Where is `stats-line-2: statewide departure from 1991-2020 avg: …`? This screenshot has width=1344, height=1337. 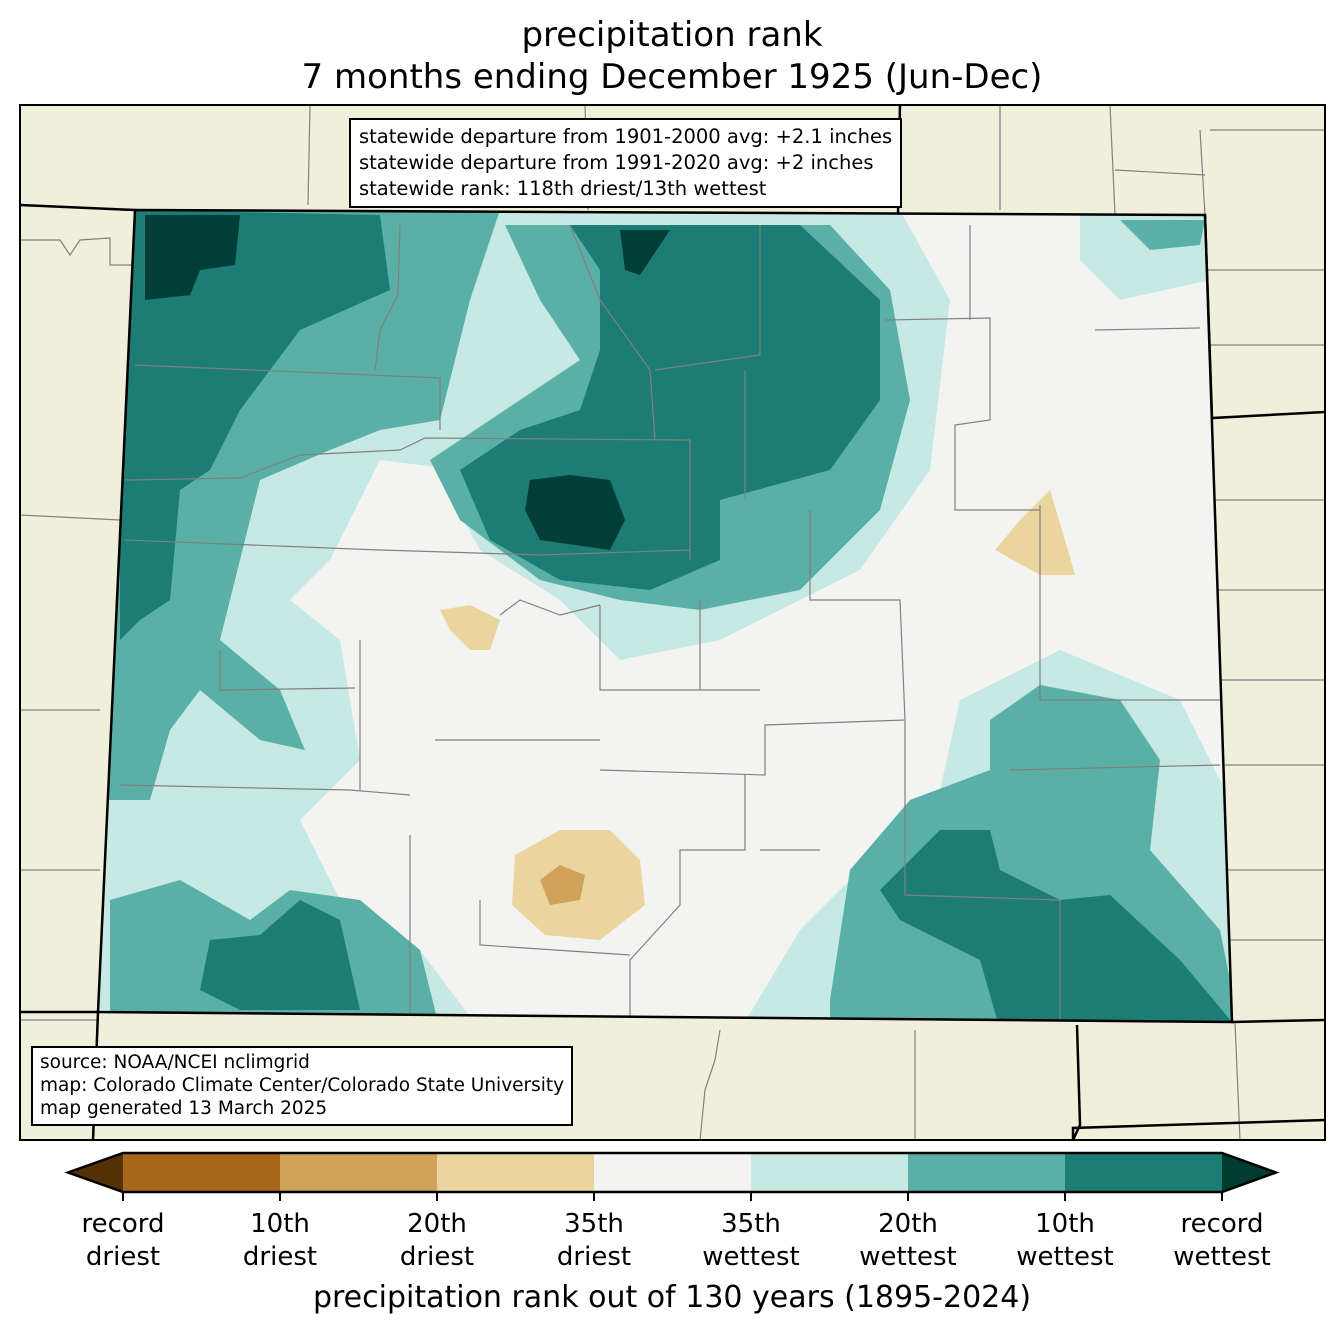
stats-line-2: statewide departure from 1991-2020 avg: … is located at coordinates (616, 162).